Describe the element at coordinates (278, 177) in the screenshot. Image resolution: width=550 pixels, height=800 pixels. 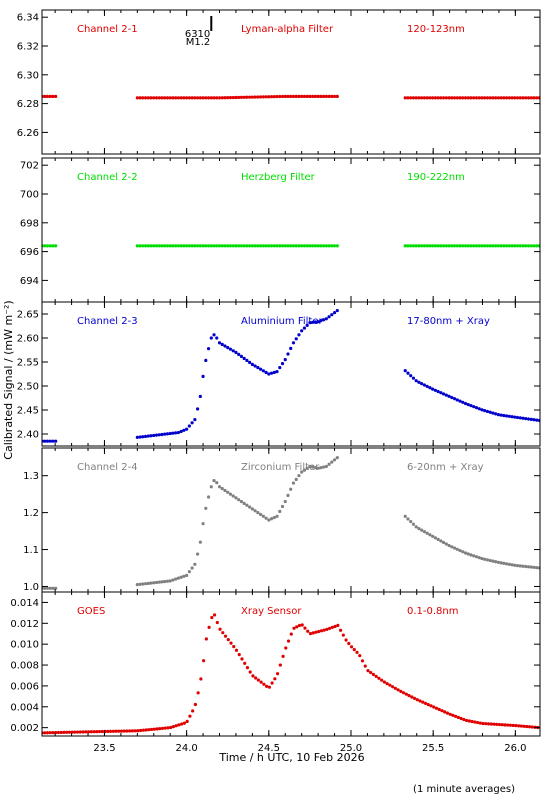
I see `filter-label: Herzberg Filter` at that location.